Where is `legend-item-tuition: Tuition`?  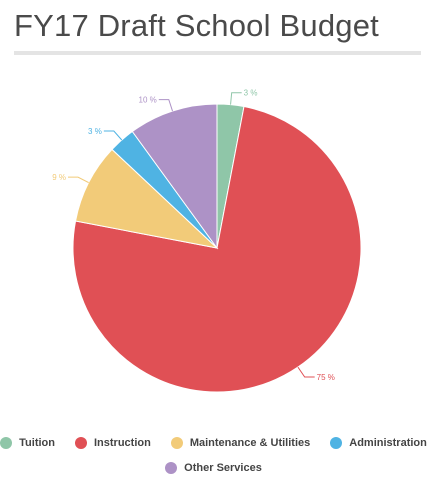 legend-item-tuition: Tuition is located at coordinates (27, 443).